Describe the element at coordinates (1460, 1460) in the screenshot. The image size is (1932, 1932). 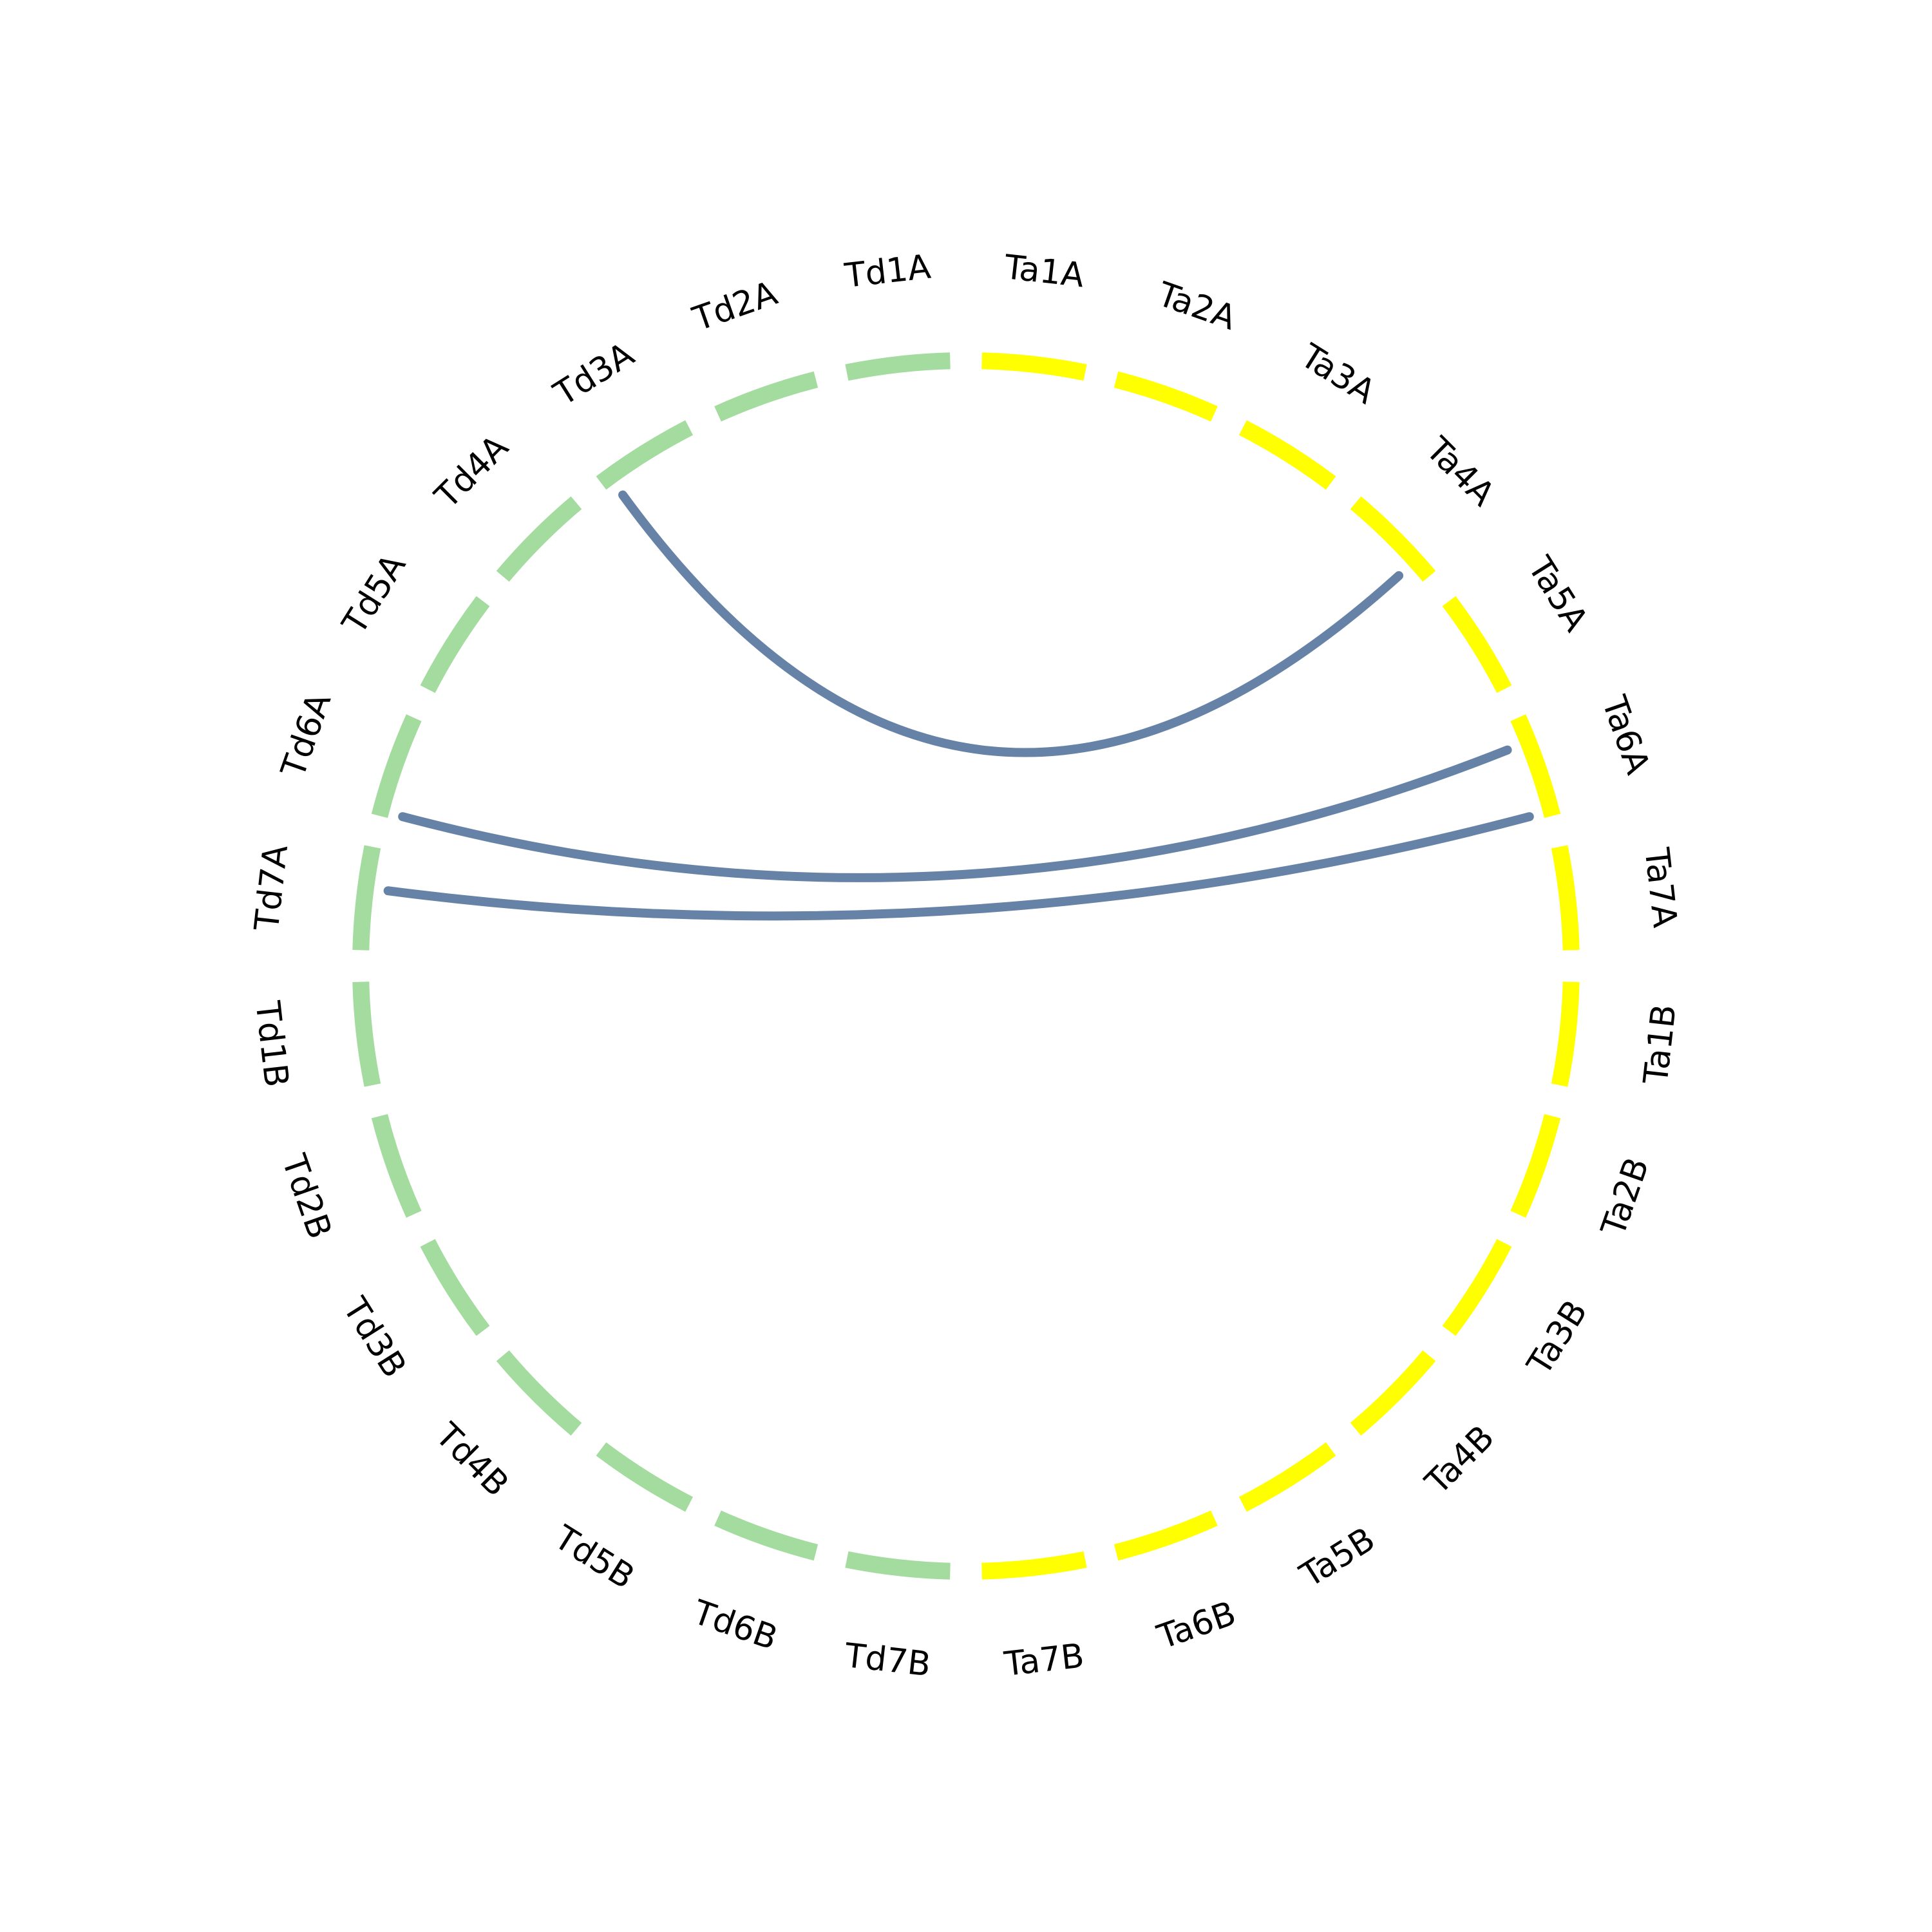
I see `chromosome-label-ta4b: Ta4B` at that location.